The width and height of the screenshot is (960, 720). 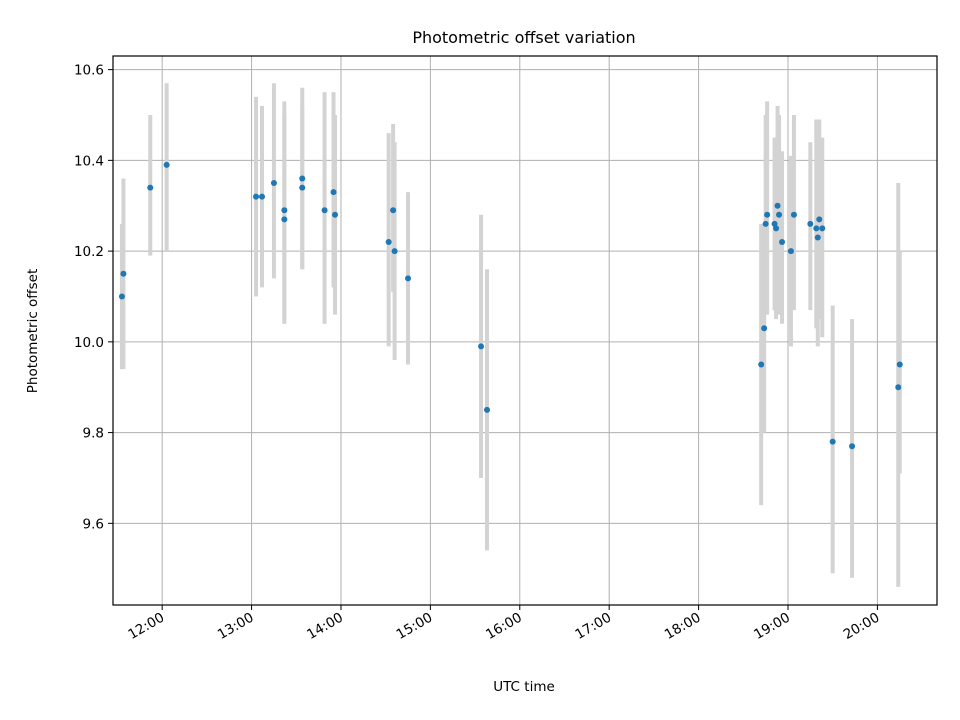 What do you see at coordinates (89, 71) in the screenshot?
I see `y-tick-label: 10.6` at bounding box center [89, 71].